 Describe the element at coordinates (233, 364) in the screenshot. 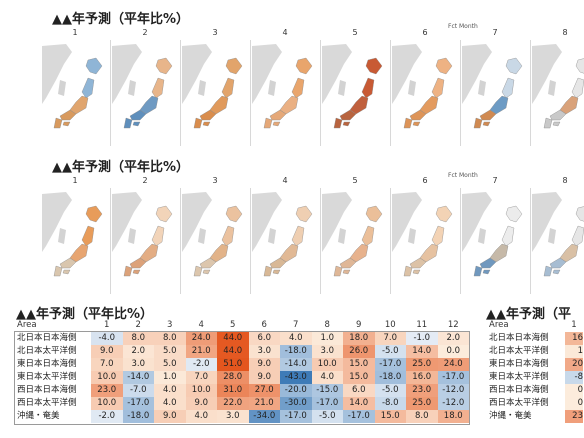

I see `heatmap-cell: 51.0` at that location.